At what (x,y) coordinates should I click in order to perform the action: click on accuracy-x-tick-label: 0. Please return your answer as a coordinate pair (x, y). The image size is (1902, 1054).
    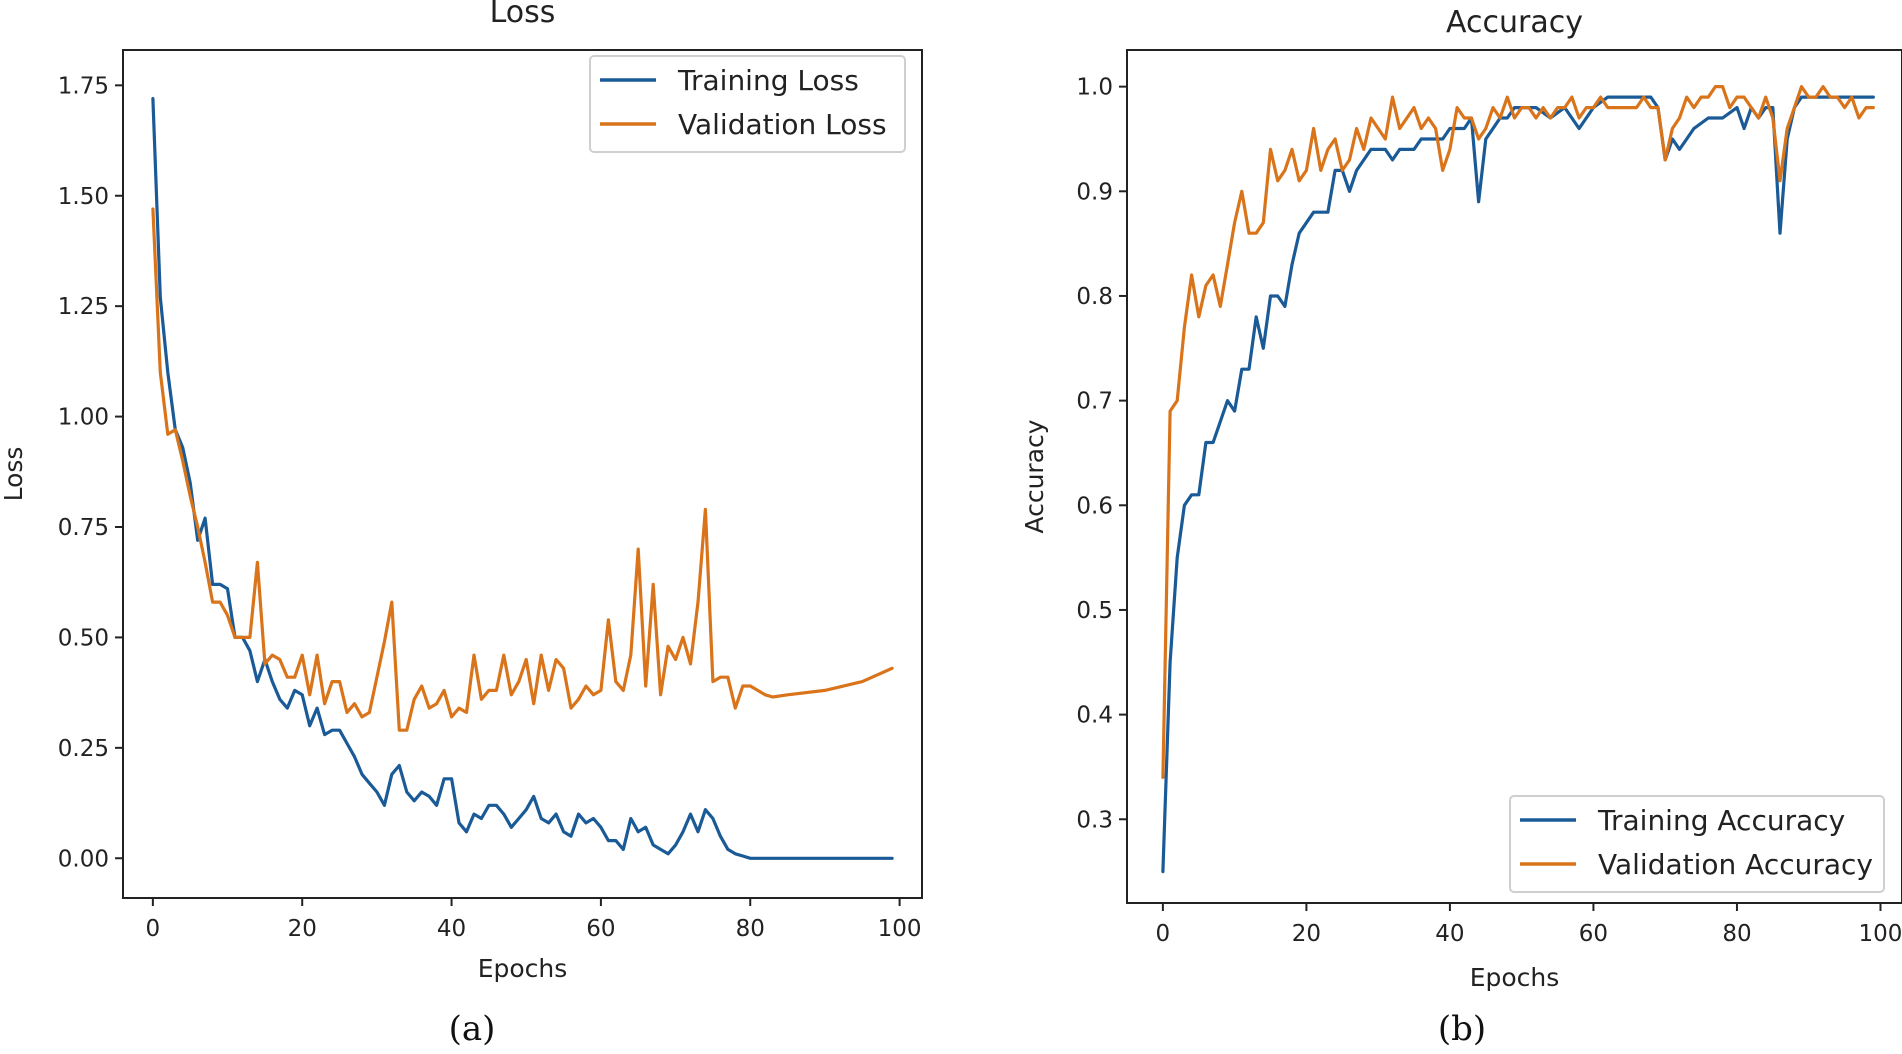
    Looking at the image, I should click on (1163, 934).